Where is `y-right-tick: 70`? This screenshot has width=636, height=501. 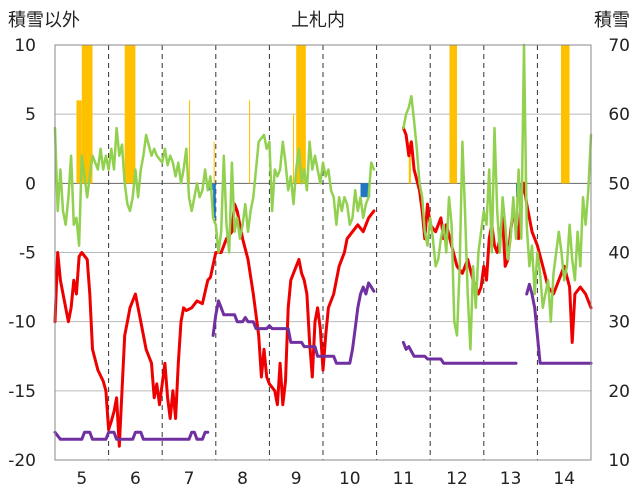 y-right-tick: 70 is located at coordinates (619, 46).